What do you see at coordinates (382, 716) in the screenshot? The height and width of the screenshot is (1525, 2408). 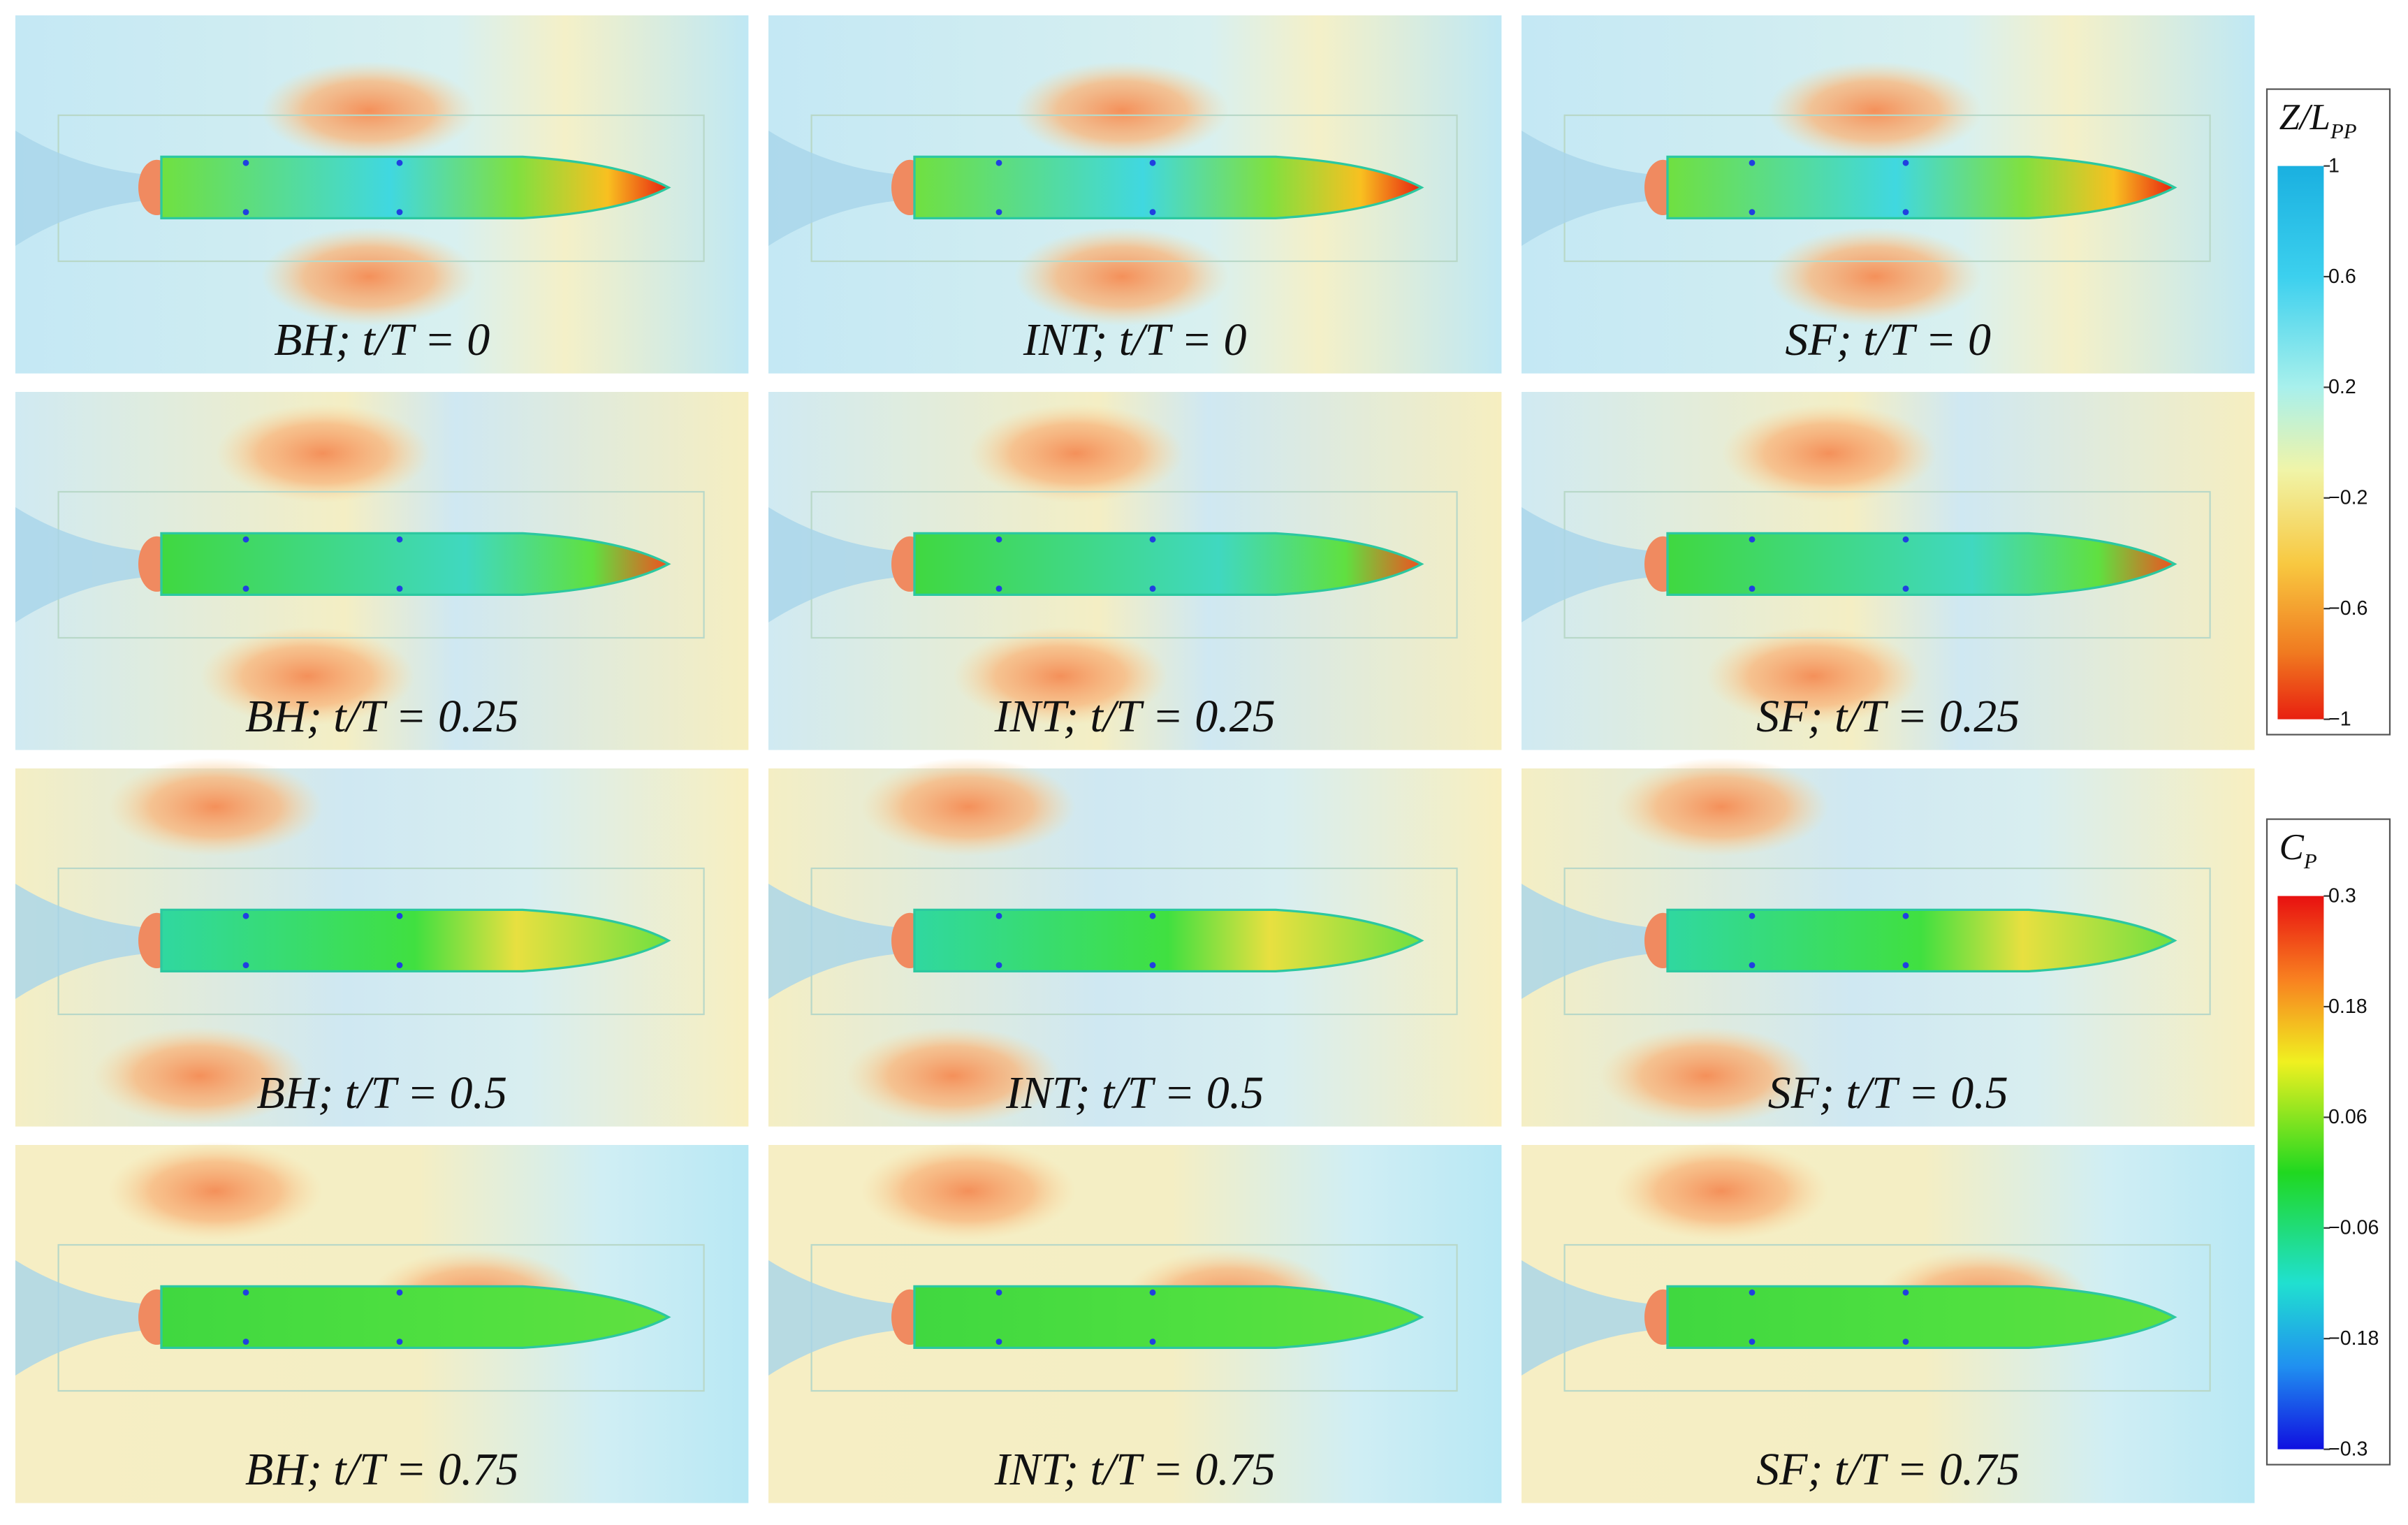 I see `panel-label: BH; t/T = 0.25` at bounding box center [382, 716].